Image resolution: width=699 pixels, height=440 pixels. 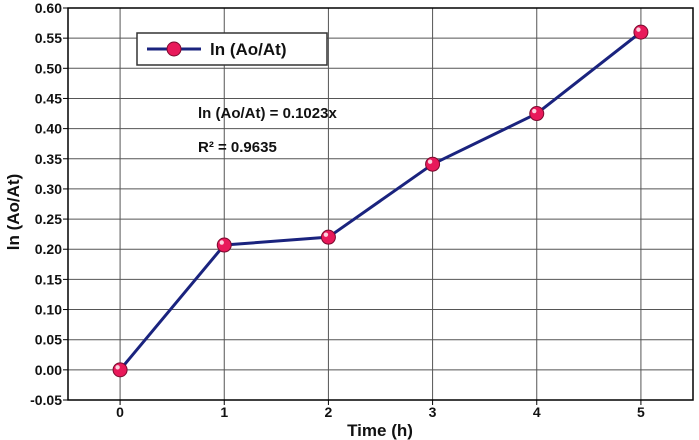 What do you see at coordinates (641, 412) in the screenshot?
I see `x-tick-label: 5` at bounding box center [641, 412].